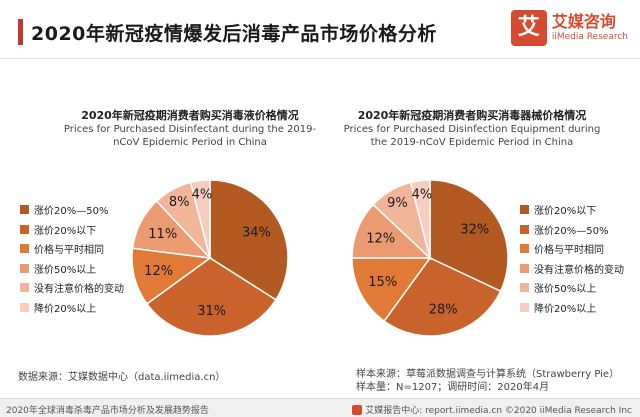  I want to click on logo-mark: 艾, so click(528, 28).